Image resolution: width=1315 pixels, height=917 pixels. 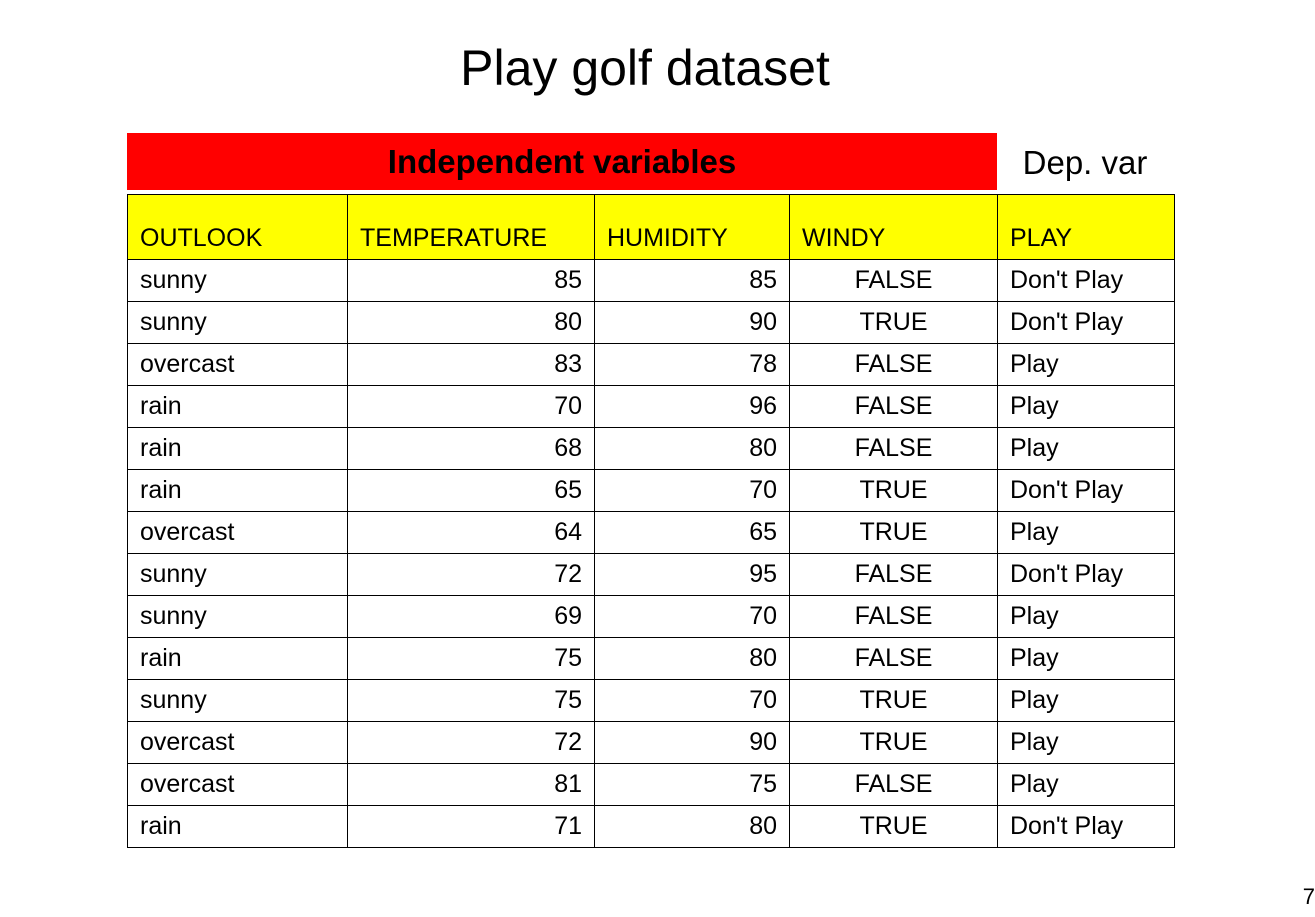 I want to click on column-header-play: PLAY, so click(x=1086, y=227).